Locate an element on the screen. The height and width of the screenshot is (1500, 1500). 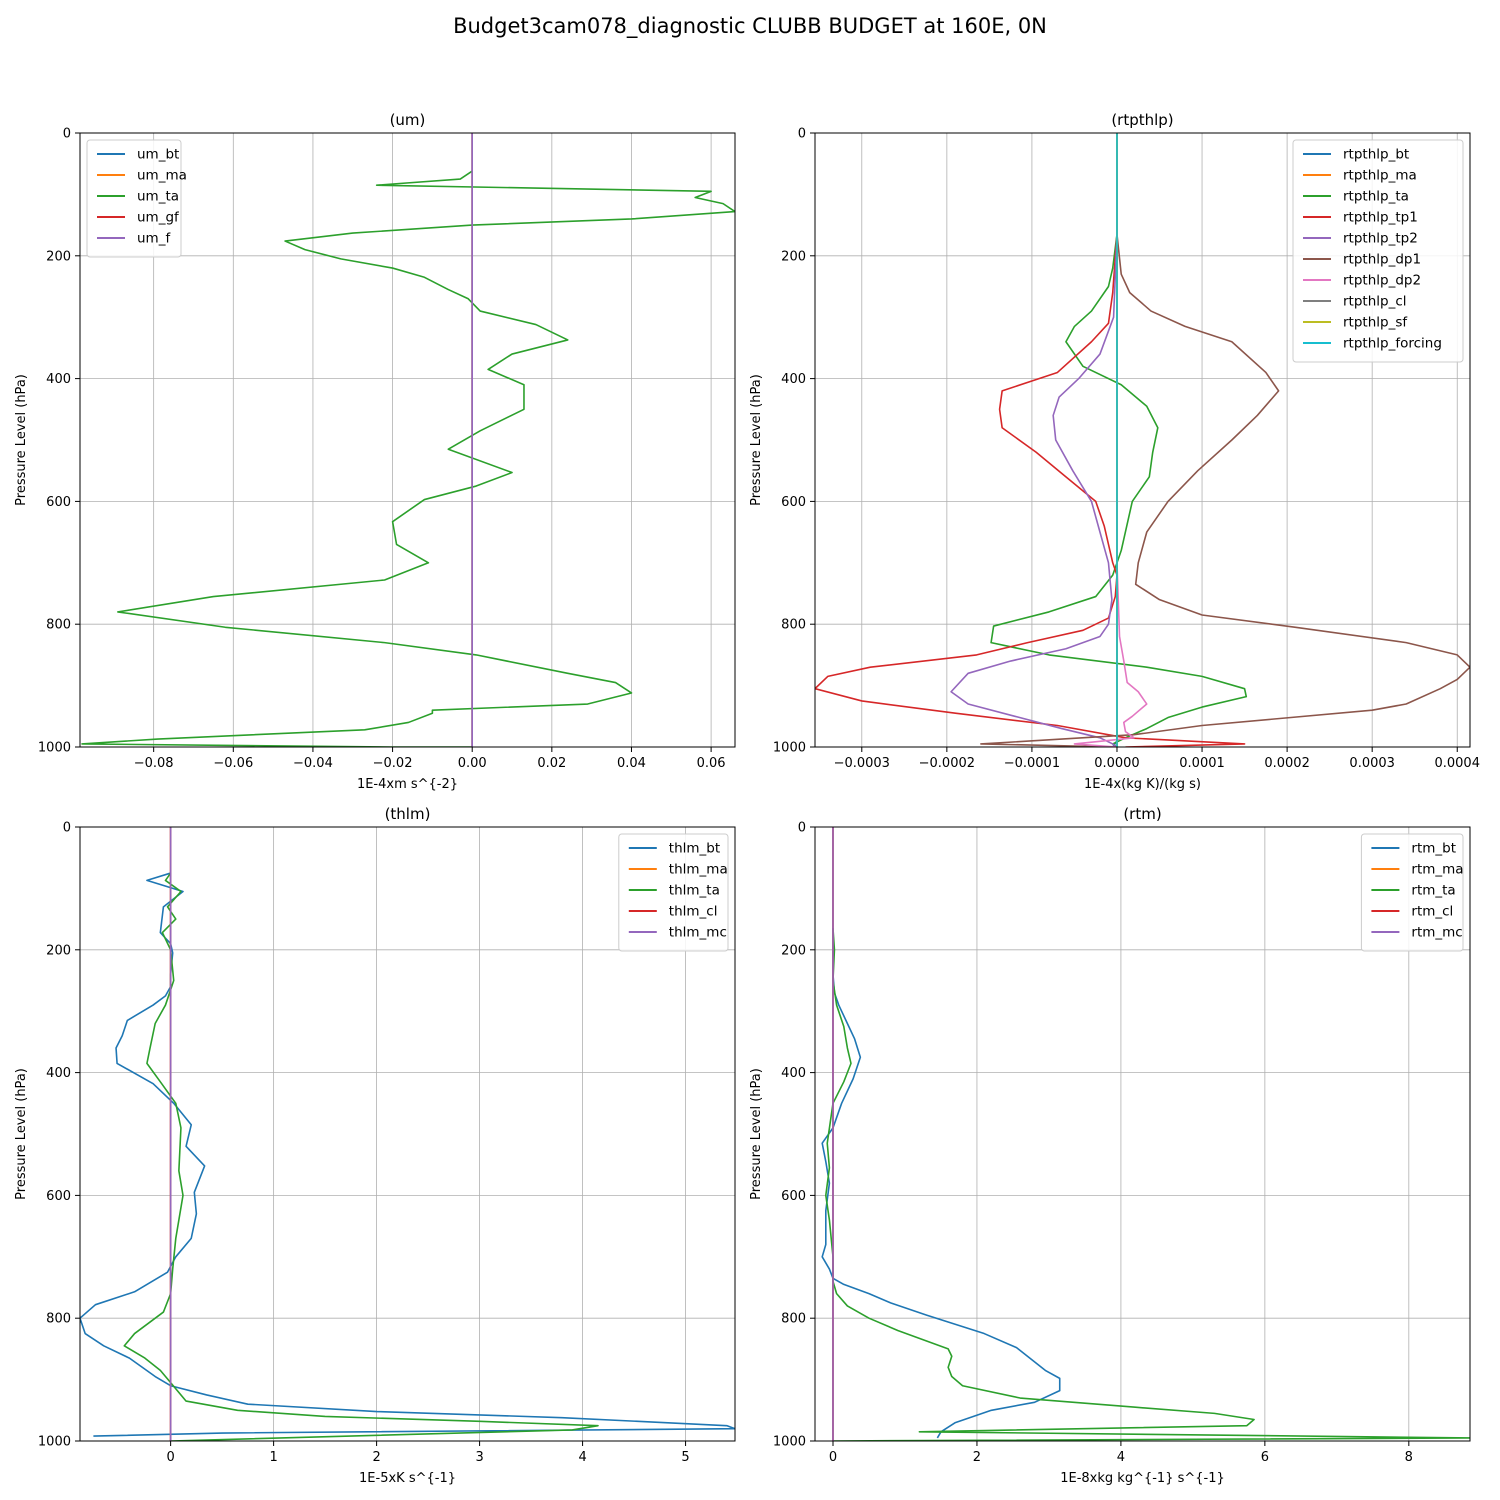
legend: thlm_bt thlm_ma thlm_ta thlm_cl thlm_mc is located at coordinates (673, 892).